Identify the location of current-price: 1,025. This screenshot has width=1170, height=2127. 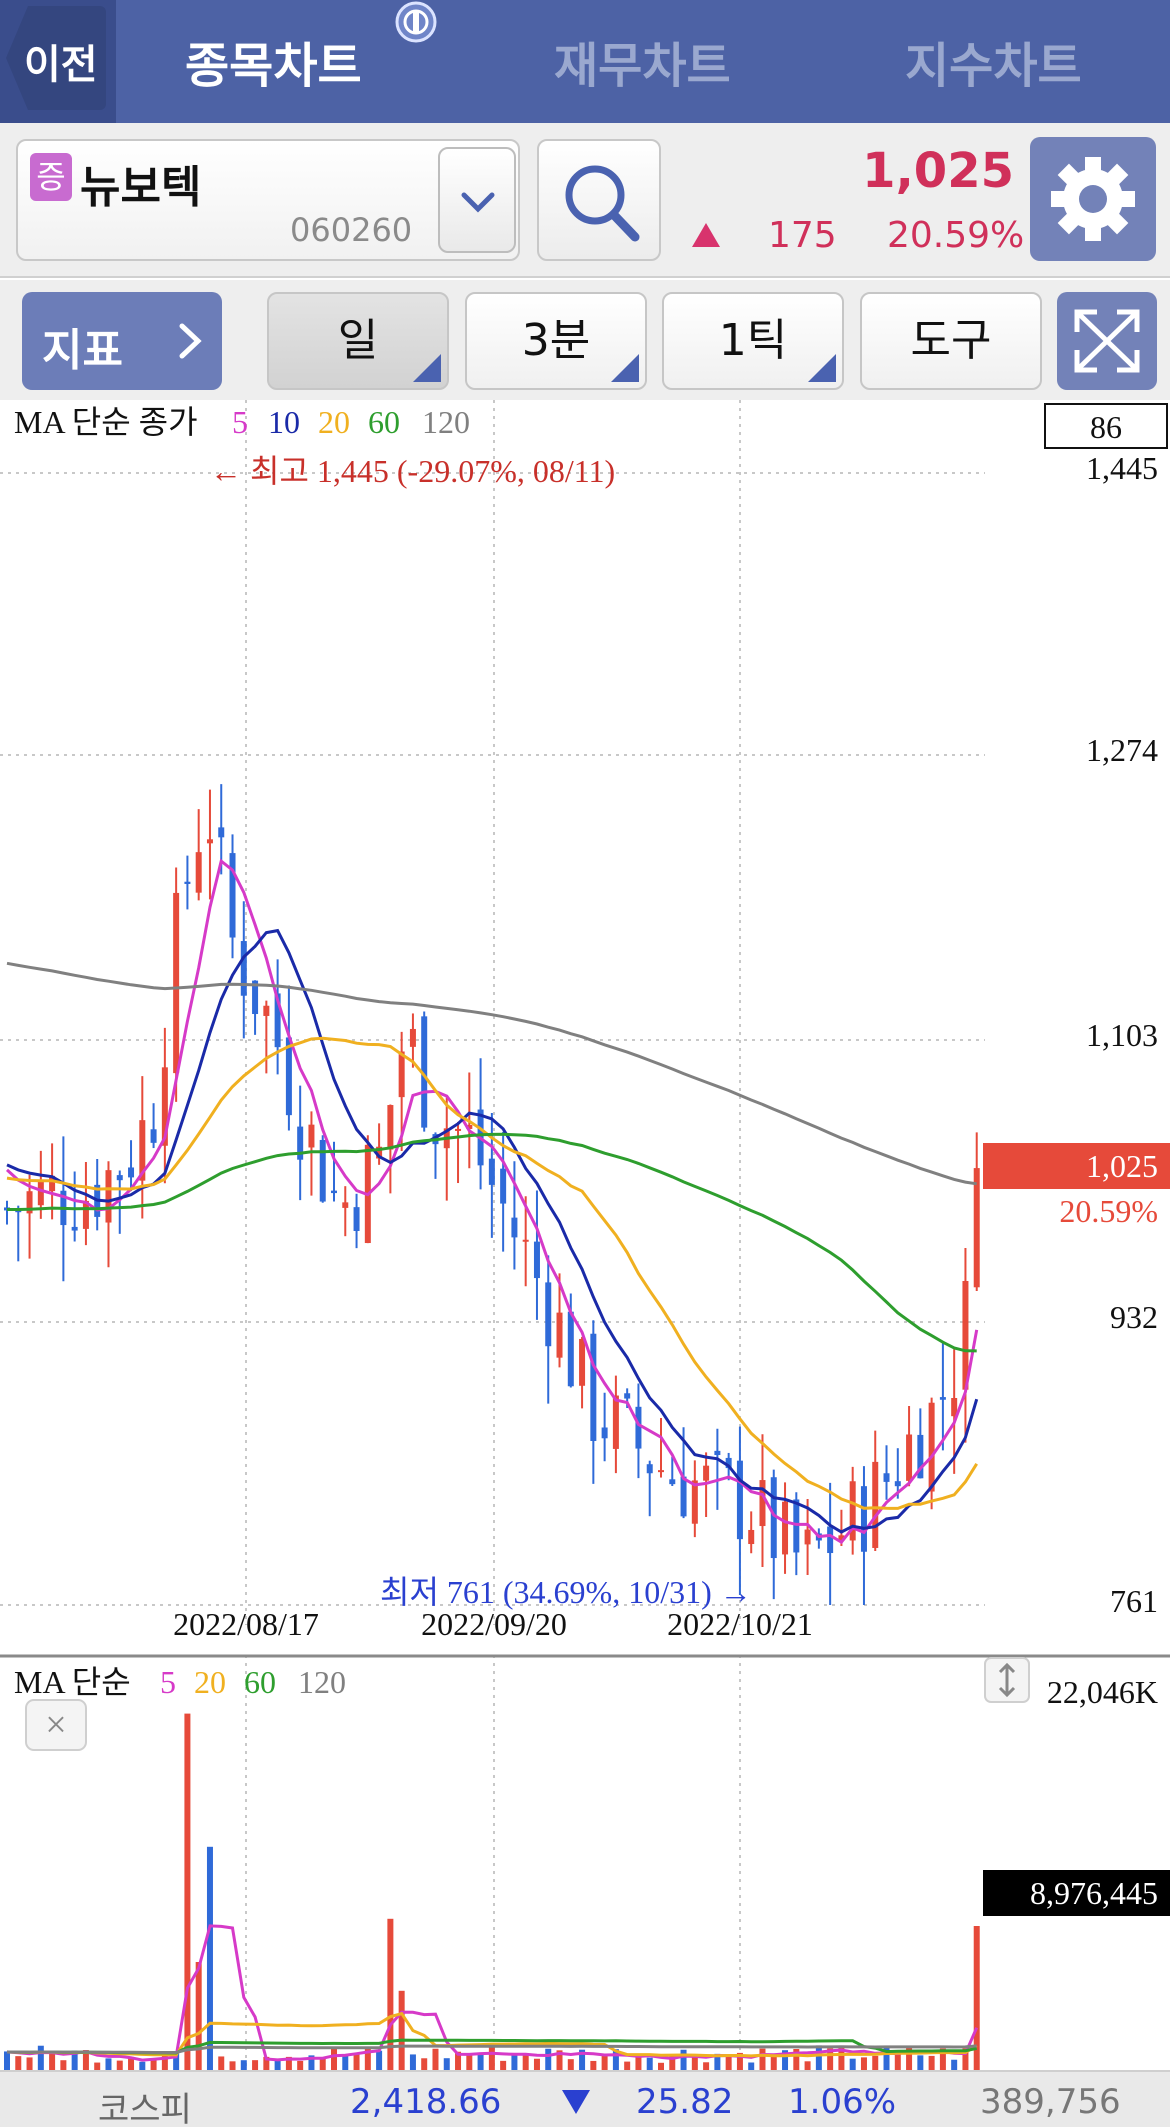
(938, 171).